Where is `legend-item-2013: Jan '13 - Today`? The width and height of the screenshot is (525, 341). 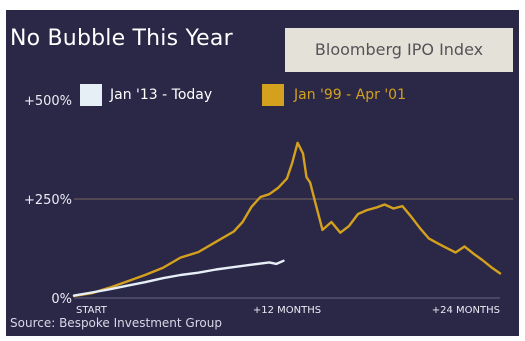
legend-item-2013: Jan '13 - Today is located at coordinates (170, 97).